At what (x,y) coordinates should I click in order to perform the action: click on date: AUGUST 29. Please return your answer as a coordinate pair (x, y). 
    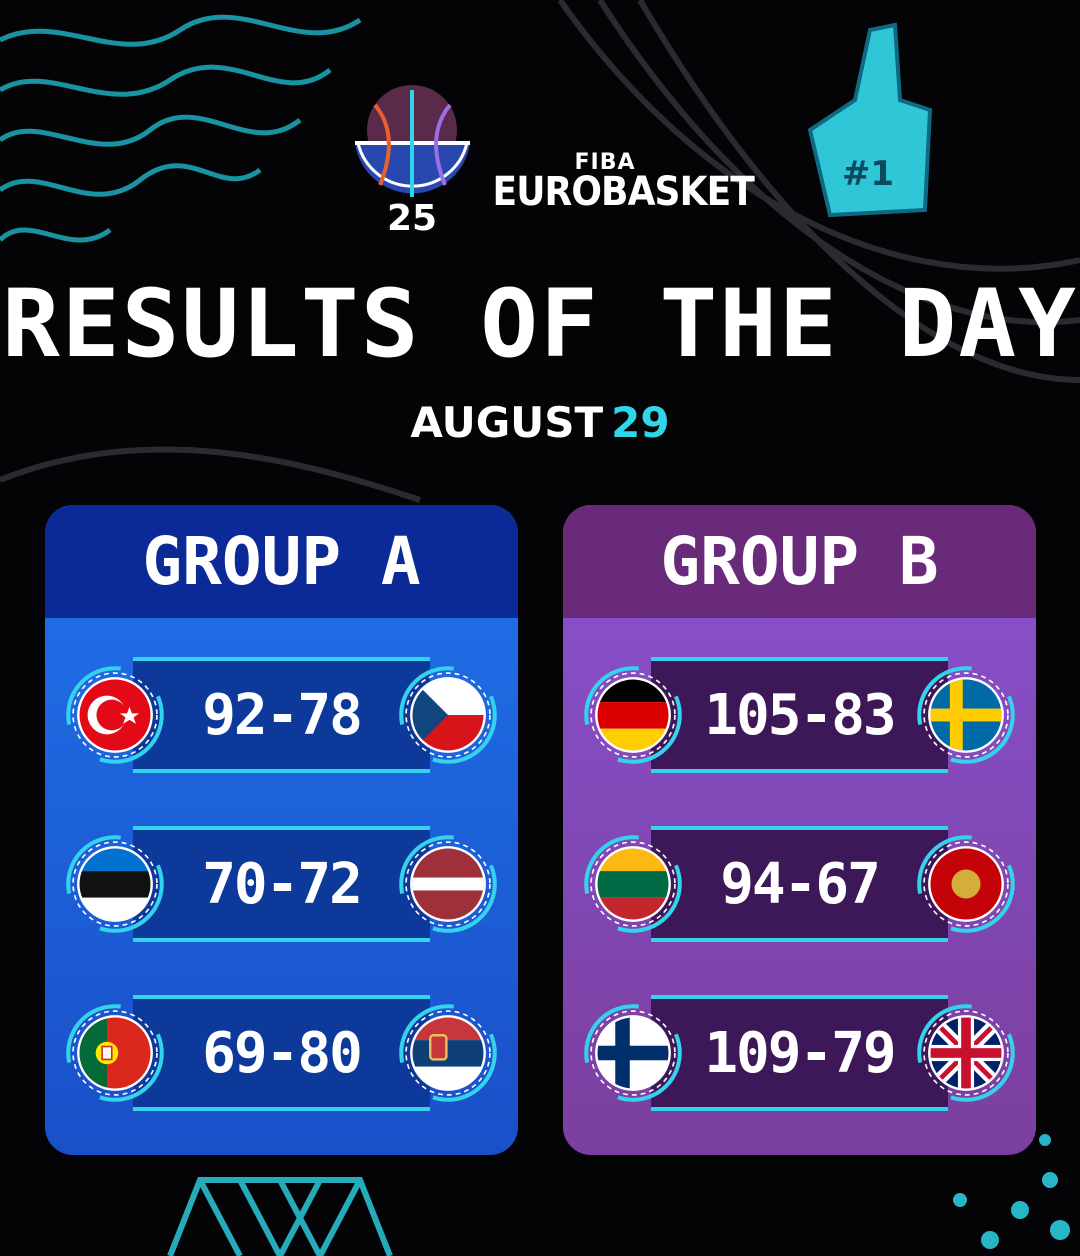
    Looking at the image, I should click on (540, 422).